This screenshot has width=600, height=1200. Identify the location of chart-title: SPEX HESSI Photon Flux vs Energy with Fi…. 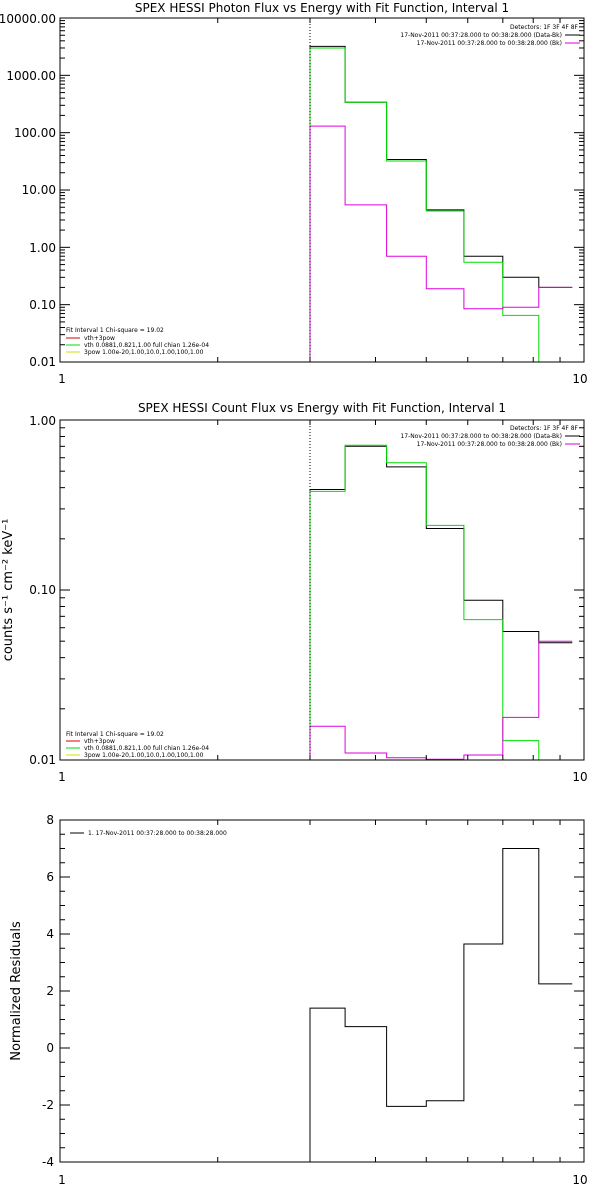
(322, 8).